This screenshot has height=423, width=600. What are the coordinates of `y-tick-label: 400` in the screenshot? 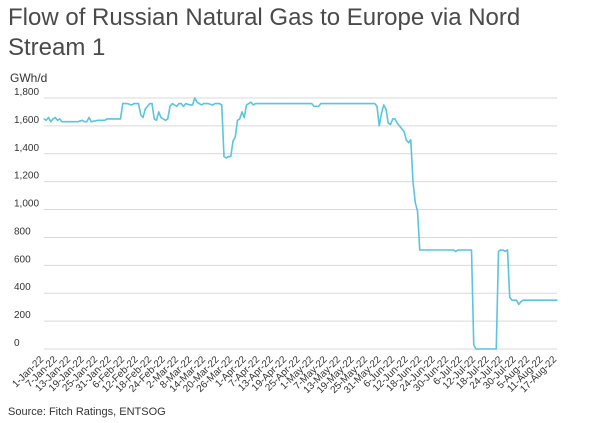 It's located at (22, 287).